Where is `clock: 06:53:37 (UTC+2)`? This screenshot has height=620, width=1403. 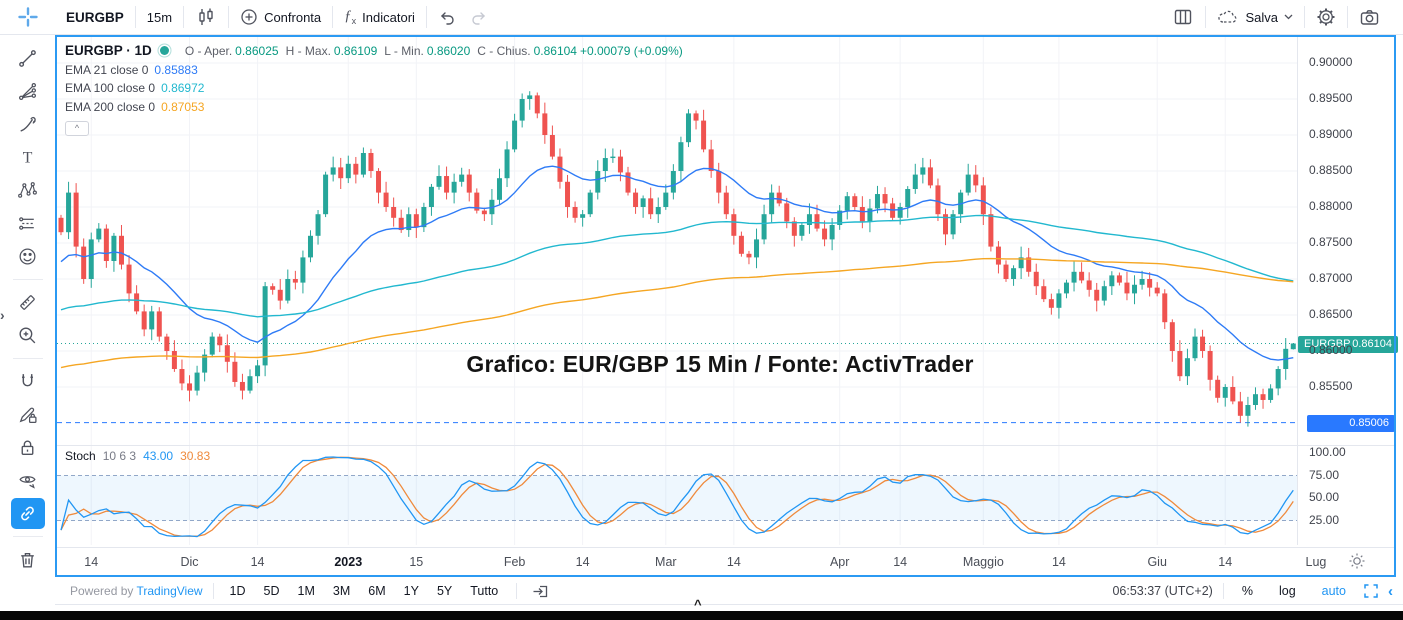
clock: 06:53:37 (UTC+2) is located at coordinates (1162, 591).